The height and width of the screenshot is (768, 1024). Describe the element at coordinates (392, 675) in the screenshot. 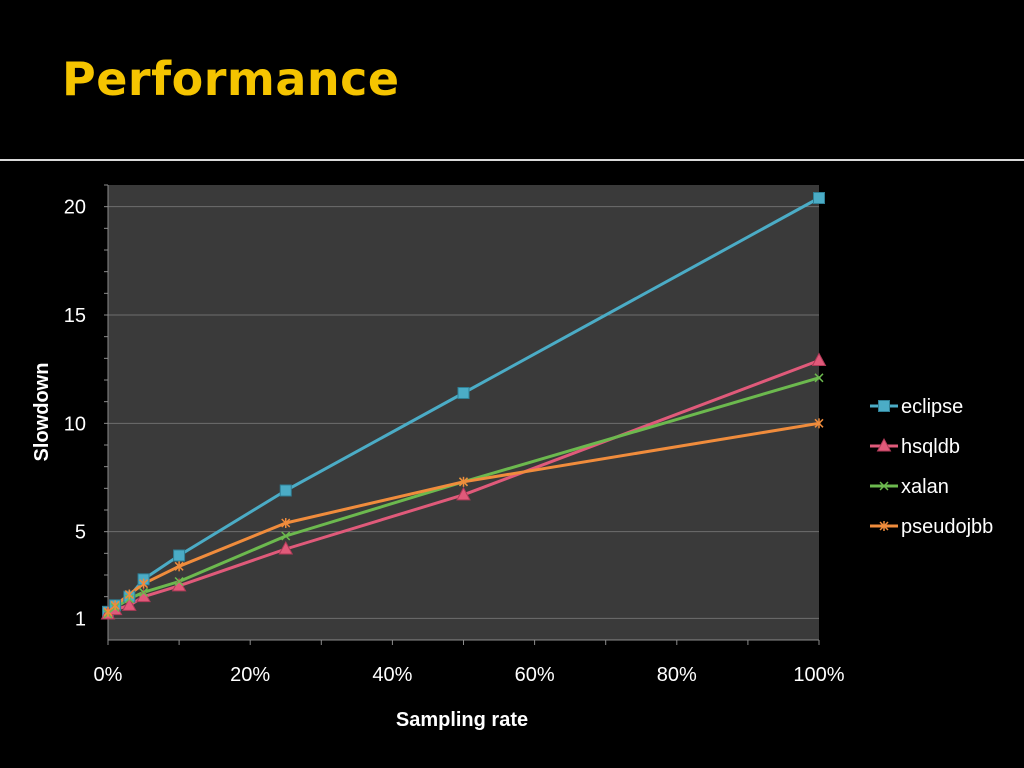

I see `x-tick-label: 40%` at that location.